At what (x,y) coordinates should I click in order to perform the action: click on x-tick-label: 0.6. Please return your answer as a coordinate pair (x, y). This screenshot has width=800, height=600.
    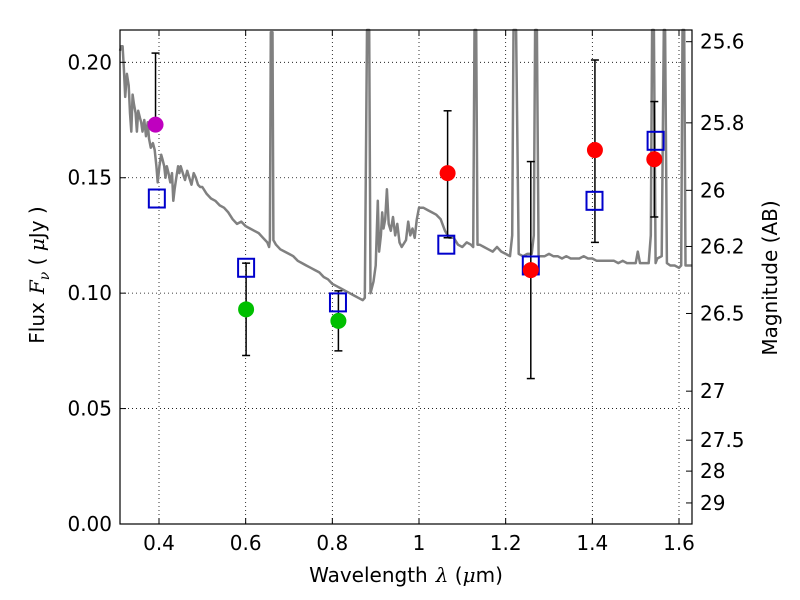
    Looking at the image, I should click on (246, 543).